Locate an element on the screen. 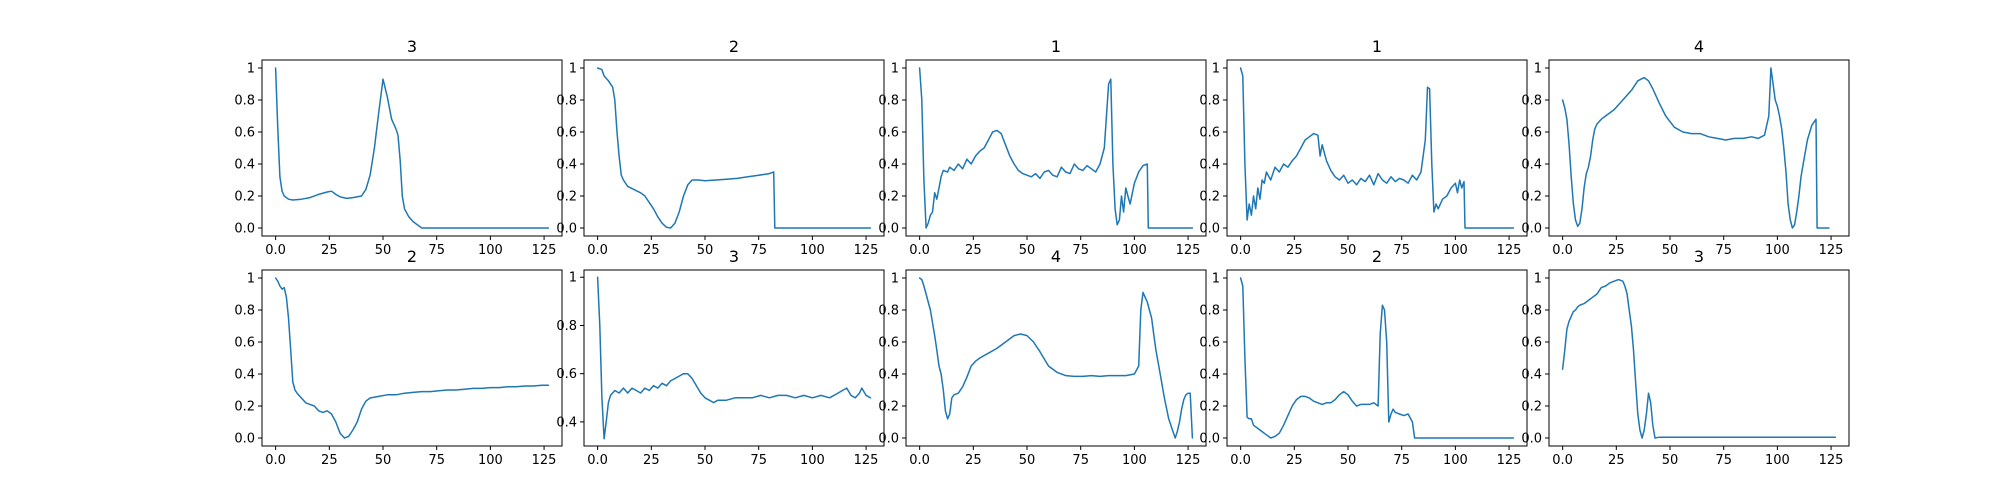 Image resolution: width=2000 pixels, height=500 pixels. subplot-3: 1 0.0 25 50 75 100 125 0.0 0.2 0.4 0.6 0.8 1 is located at coordinates (1042, 147).